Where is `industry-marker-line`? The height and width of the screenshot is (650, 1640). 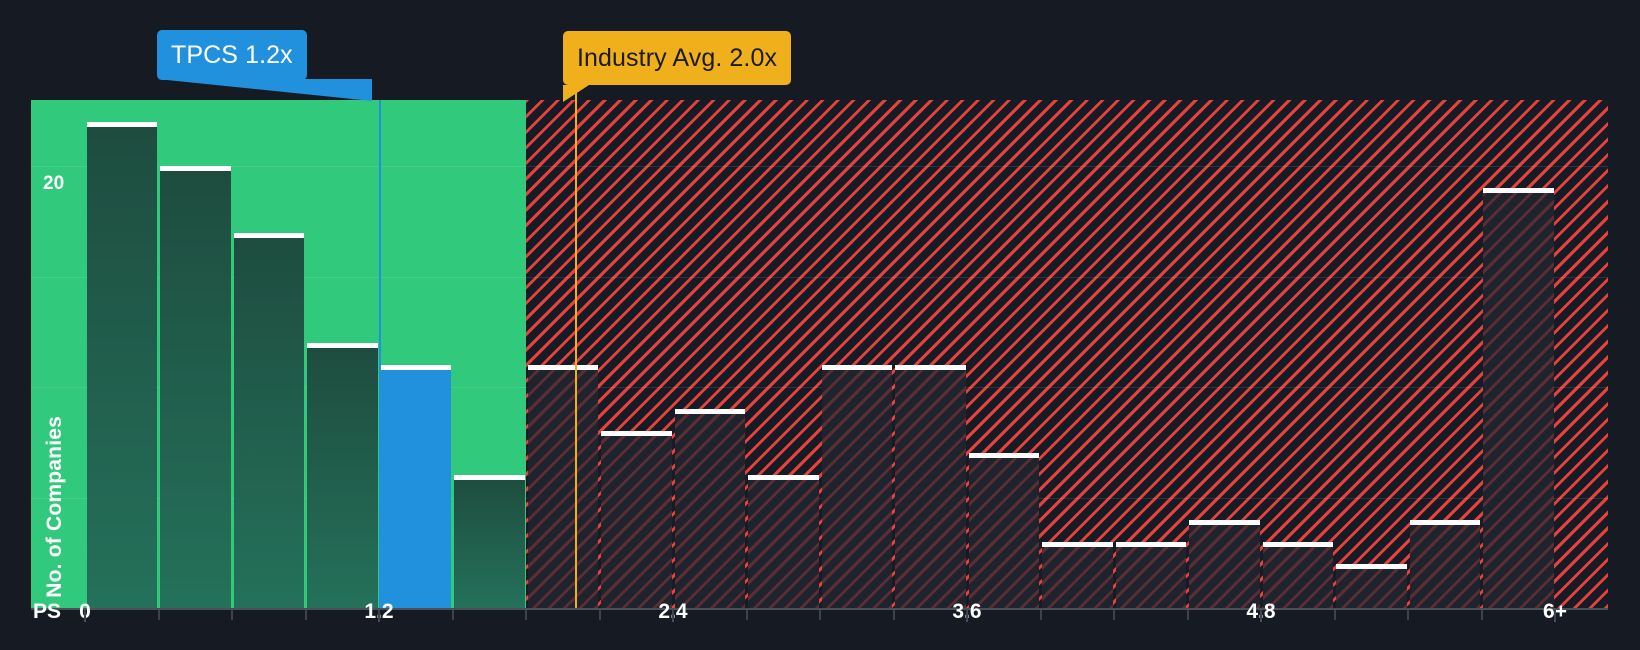 industry-marker-line is located at coordinates (576, 349).